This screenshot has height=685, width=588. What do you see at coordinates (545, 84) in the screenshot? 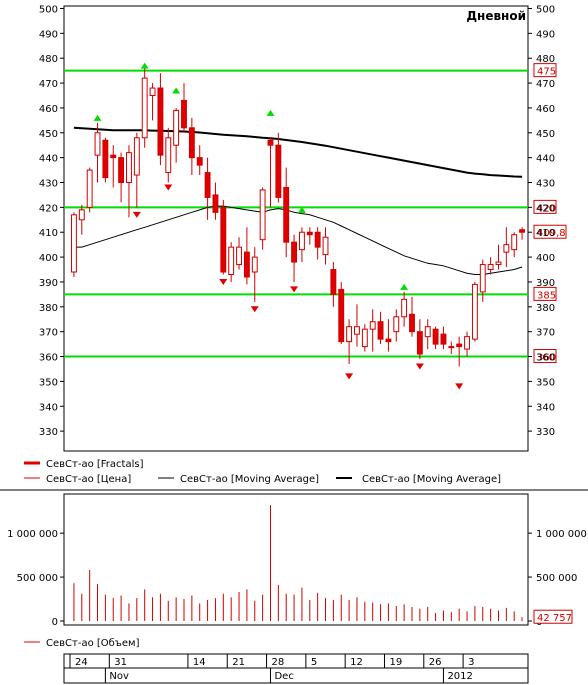
I see `price-tick-label-right: 470` at bounding box center [545, 84].